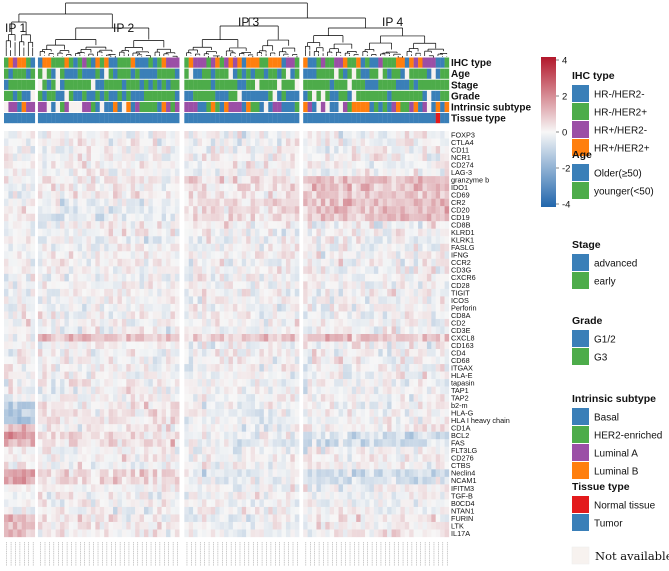 This screenshot has height=571, width=669. What do you see at coordinates (465, 96) in the screenshot?
I see `annotation-label: Grade` at bounding box center [465, 96].